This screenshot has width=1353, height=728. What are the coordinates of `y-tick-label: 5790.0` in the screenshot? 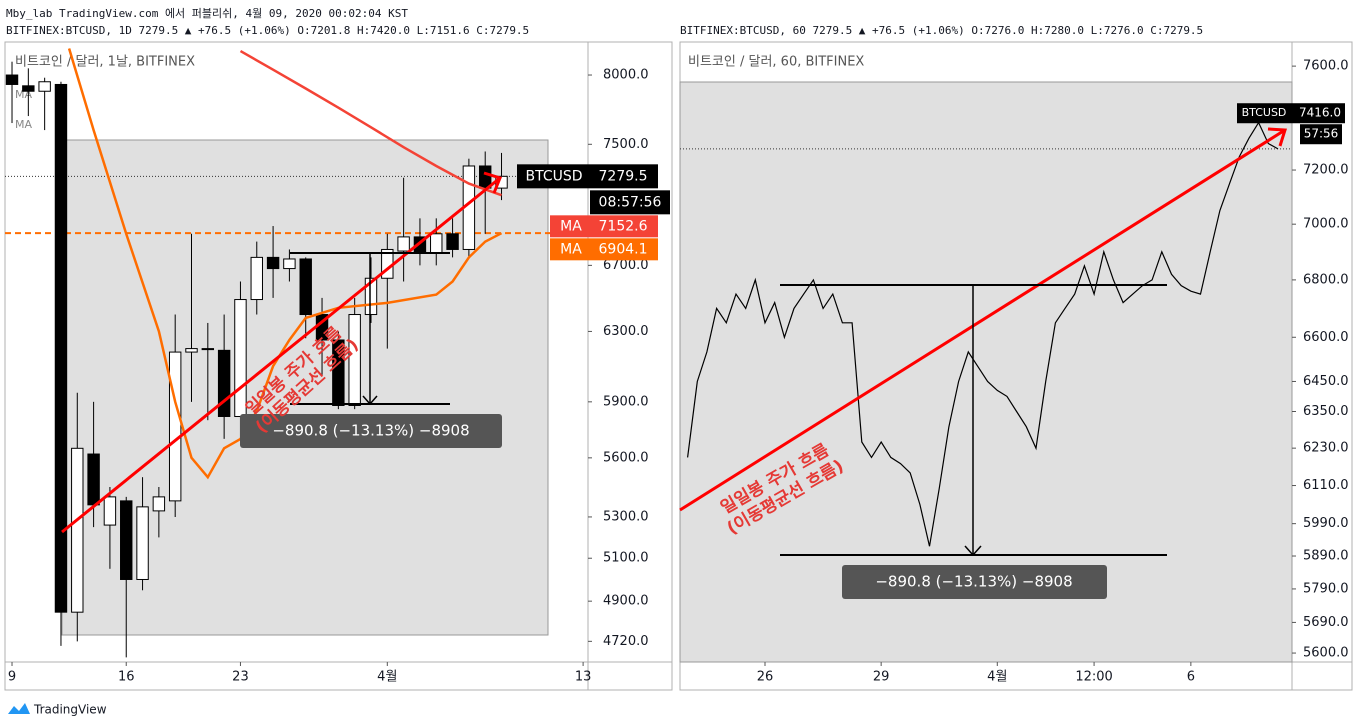 It's located at (1326, 588).